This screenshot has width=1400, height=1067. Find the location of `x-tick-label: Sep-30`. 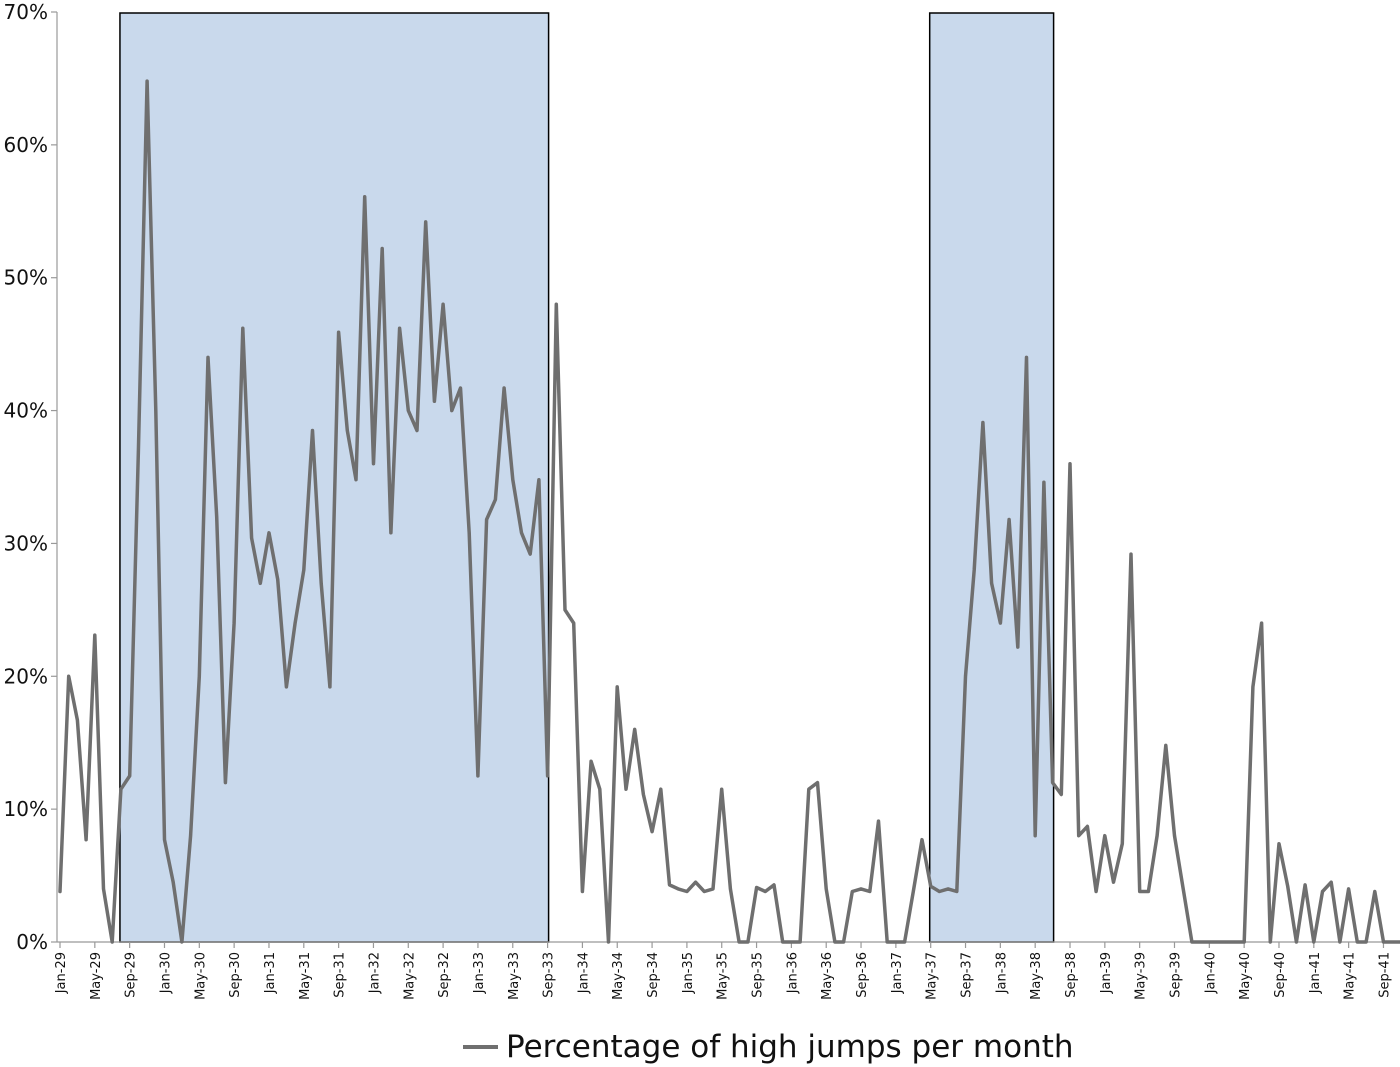

x-tick-label: Sep-30 is located at coordinates (235, 975).